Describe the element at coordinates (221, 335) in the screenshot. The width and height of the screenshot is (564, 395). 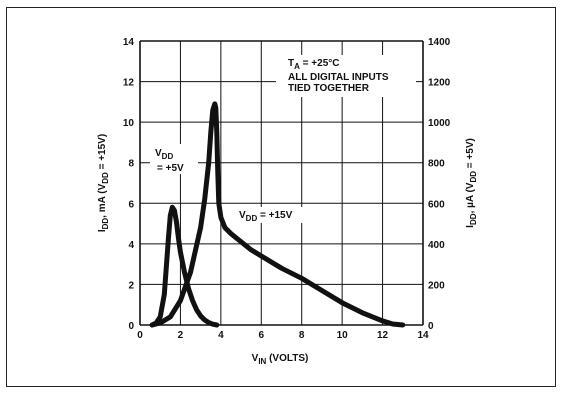
I see `x-tick-label: 4` at that location.